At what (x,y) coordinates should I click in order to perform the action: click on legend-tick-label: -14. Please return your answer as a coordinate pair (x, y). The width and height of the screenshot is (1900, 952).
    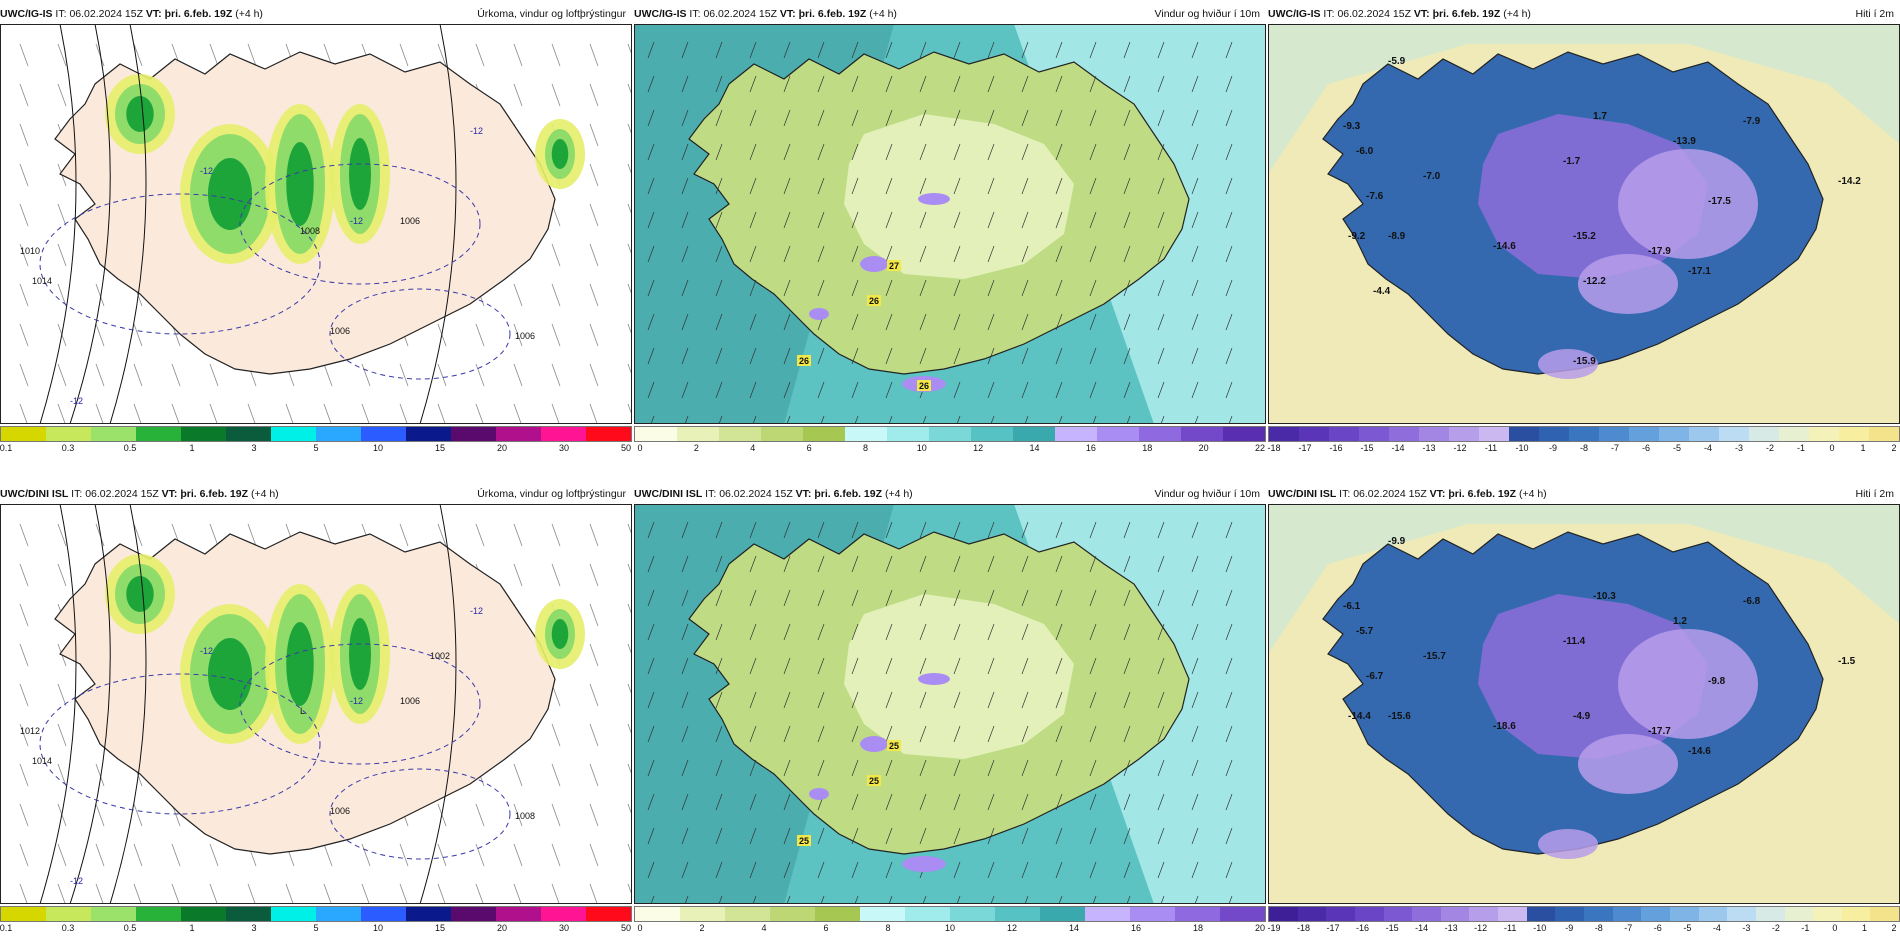
    Looking at the image, I should click on (1398, 448).